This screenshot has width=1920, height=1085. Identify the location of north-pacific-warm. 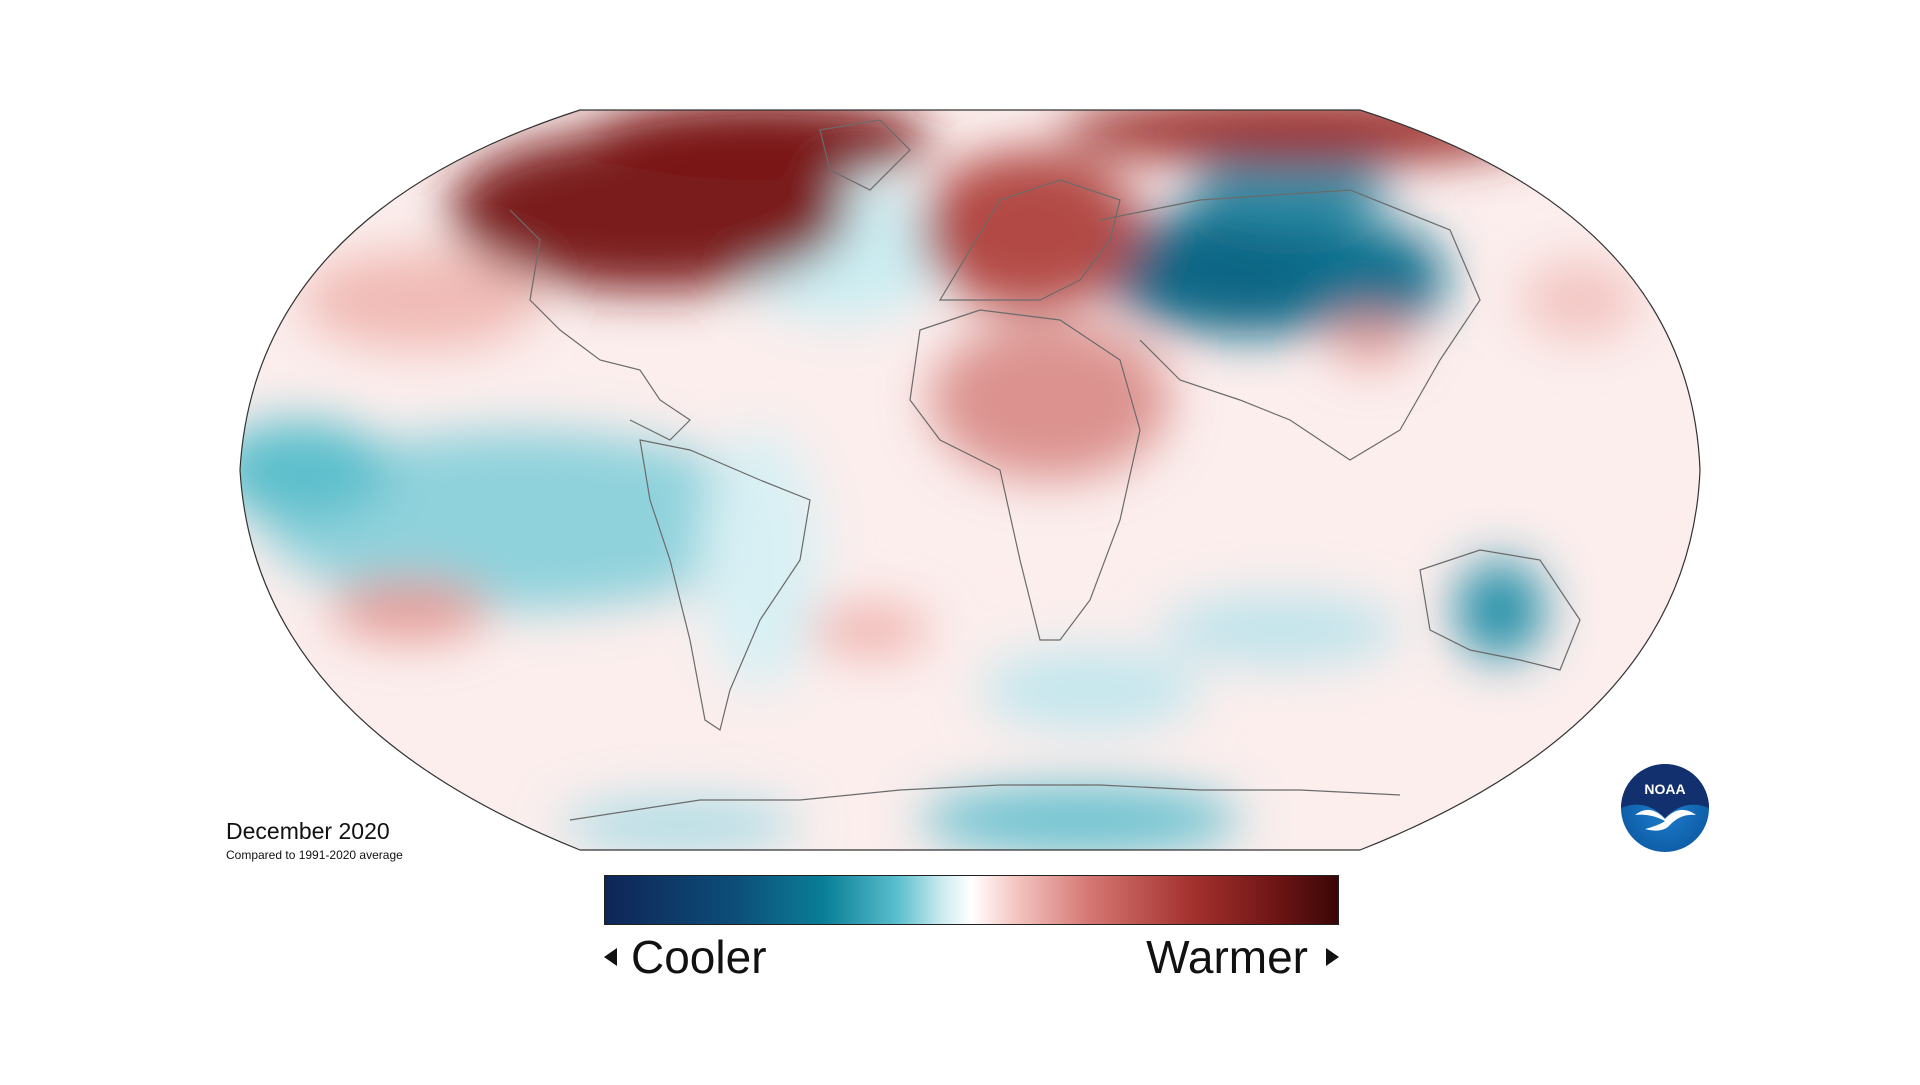
(420, 300).